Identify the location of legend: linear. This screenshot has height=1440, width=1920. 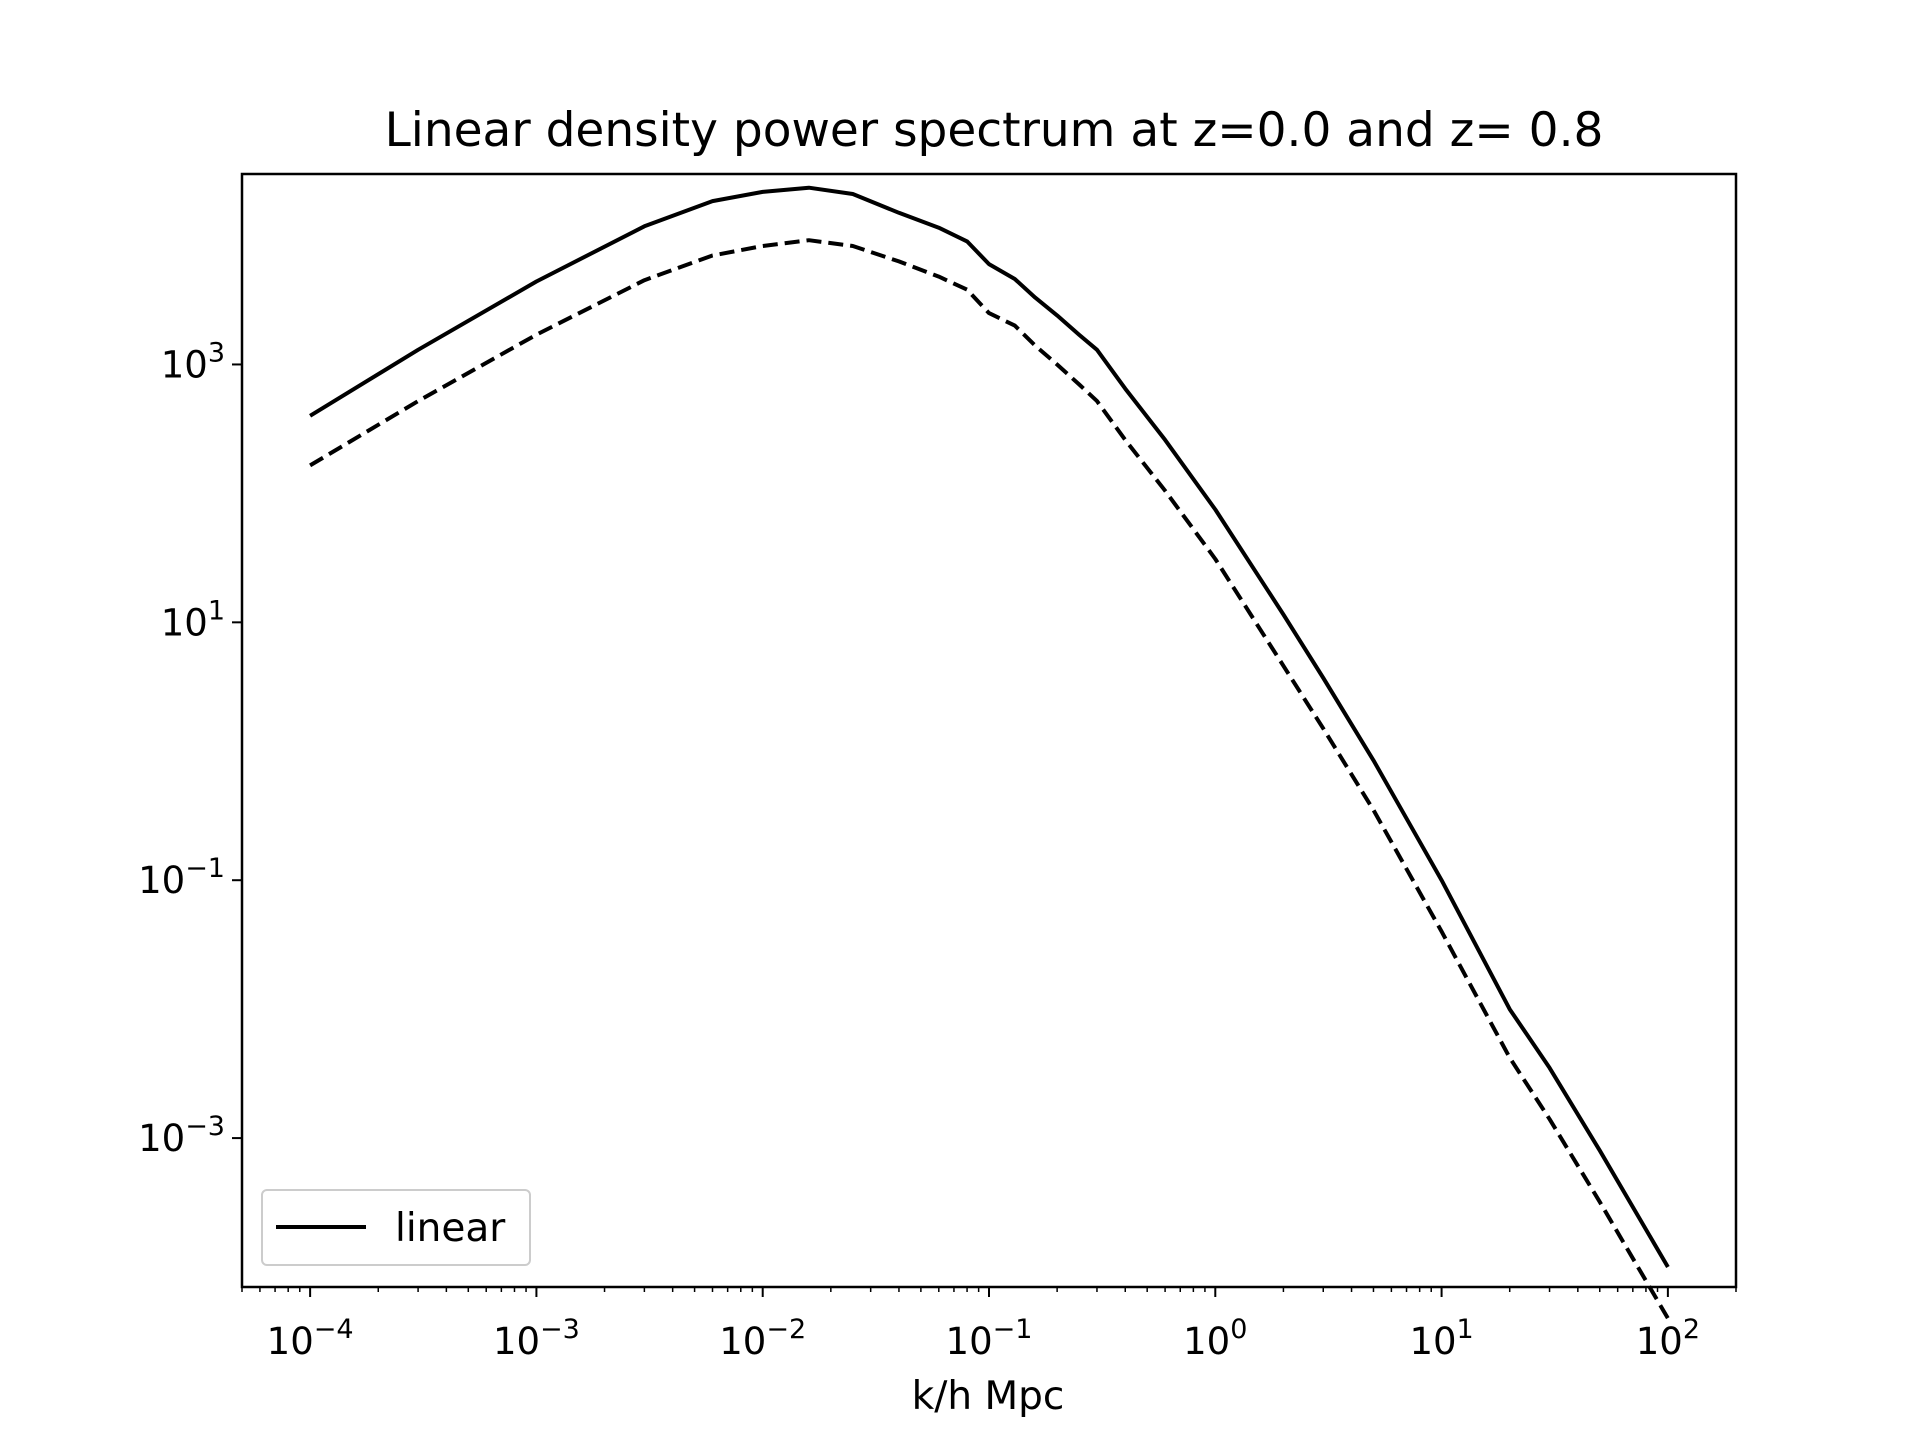
(396, 1227).